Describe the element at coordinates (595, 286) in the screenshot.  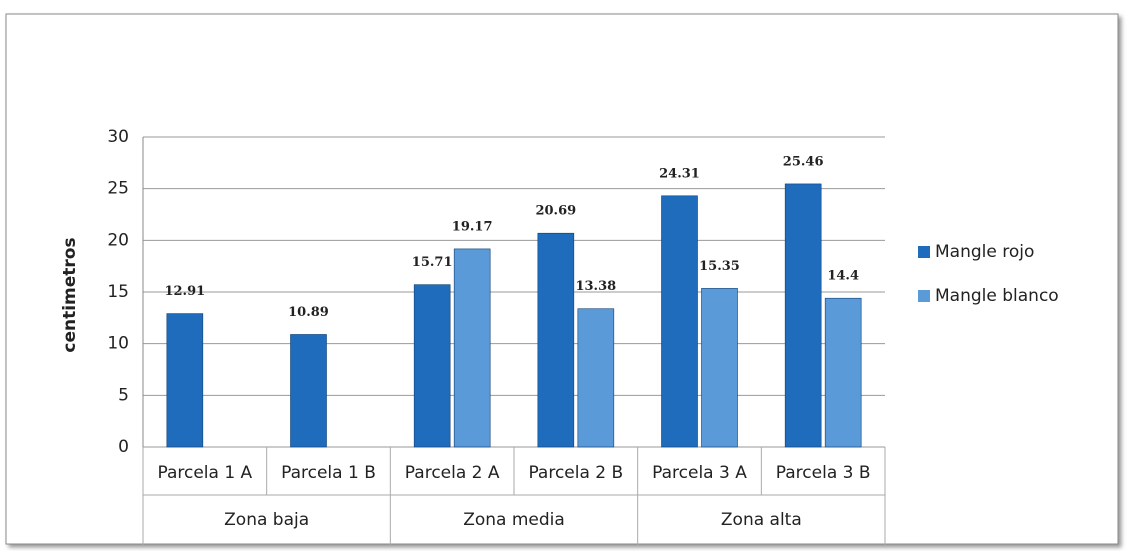
I see `data-label: 13.38` at that location.